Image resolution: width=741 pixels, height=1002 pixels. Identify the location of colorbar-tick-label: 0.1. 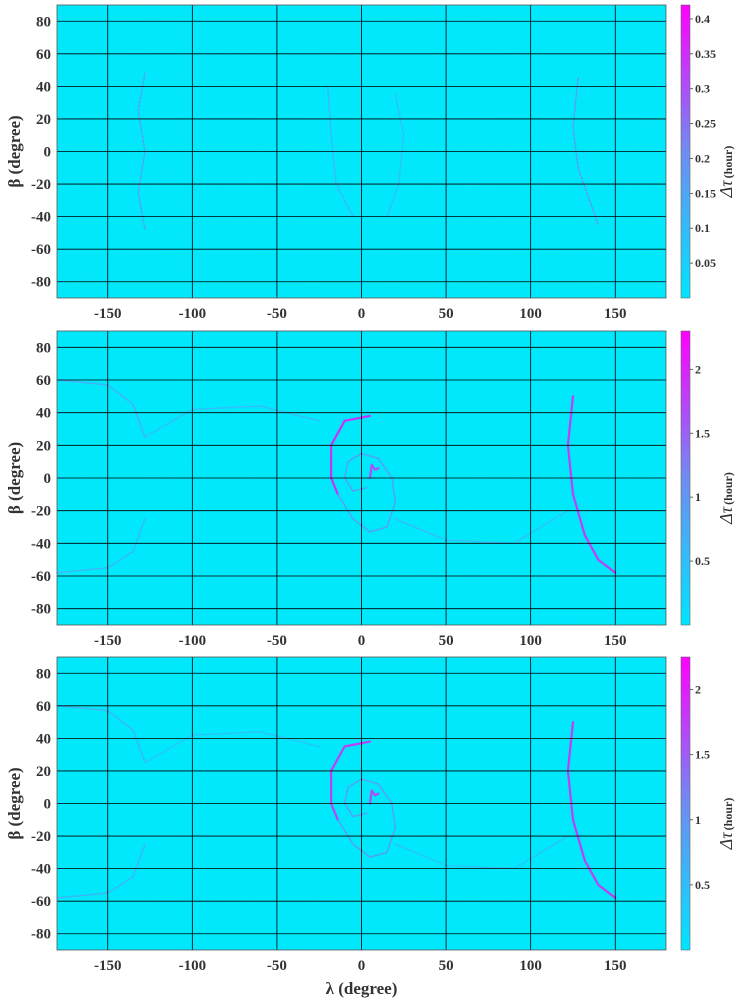
(702, 228).